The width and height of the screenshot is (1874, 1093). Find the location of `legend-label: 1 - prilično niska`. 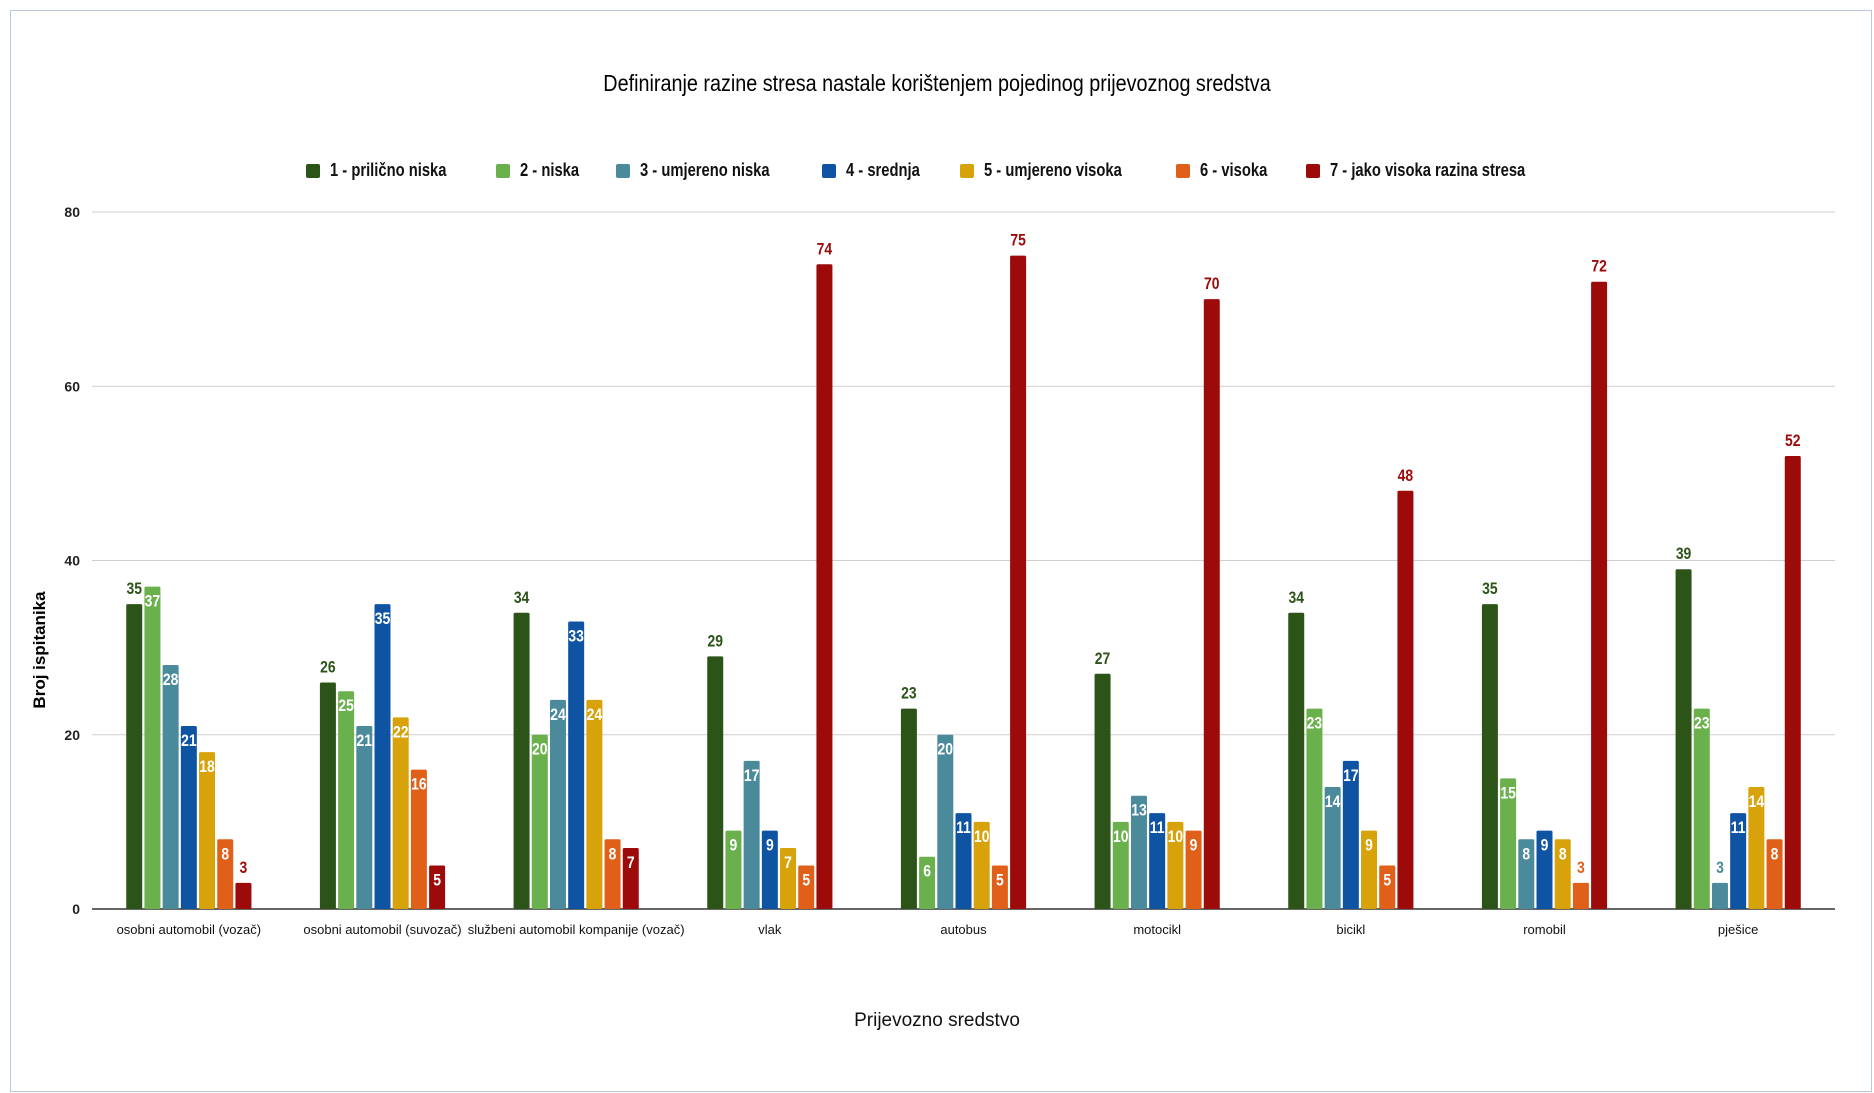

legend-label: 1 - prilično niska is located at coordinates (388, 170).